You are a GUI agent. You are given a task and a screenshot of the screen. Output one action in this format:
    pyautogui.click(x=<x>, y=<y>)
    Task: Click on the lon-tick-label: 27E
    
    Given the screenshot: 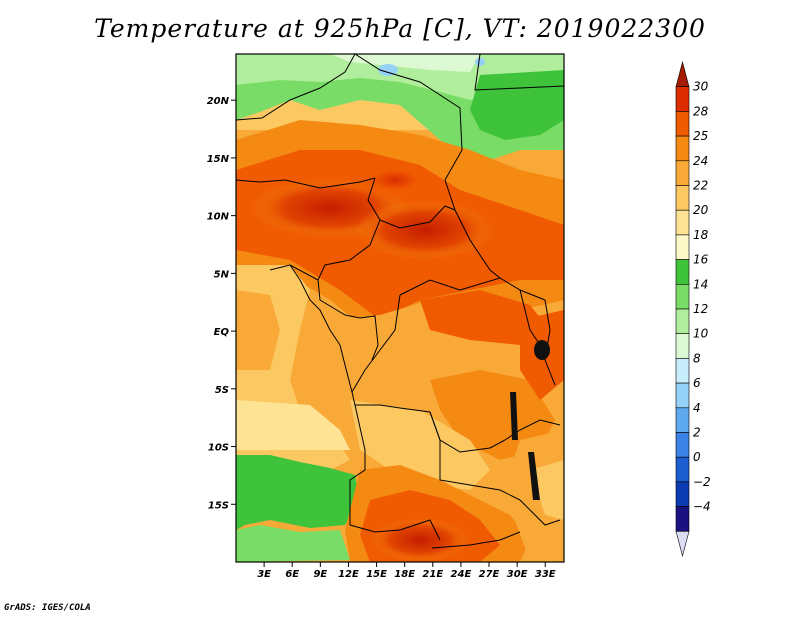 What is the action you would take?
    pyautogui.click(x=489, y=574)
    